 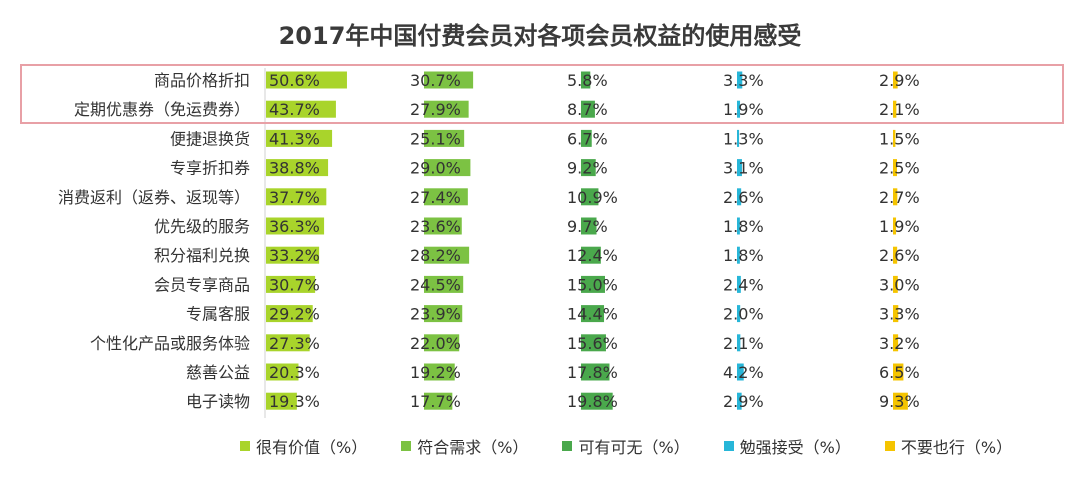 What do you see at coordinates (202, 80) in the screenshot?
I see `category-label: 商品价格折扣` at bounding box center [202, 80].